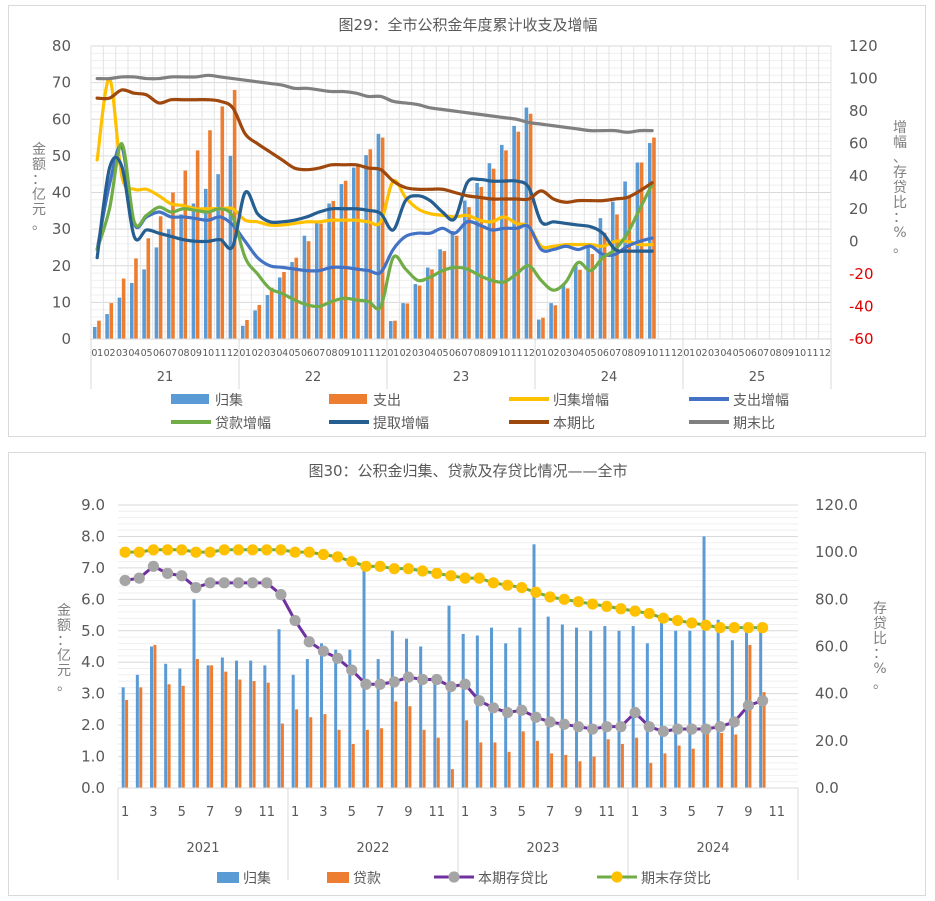  What do you see at coordinates (39, 180) in the screenshot?
I see `y-axis-title-char: ：` at bounding box center [39, 180].